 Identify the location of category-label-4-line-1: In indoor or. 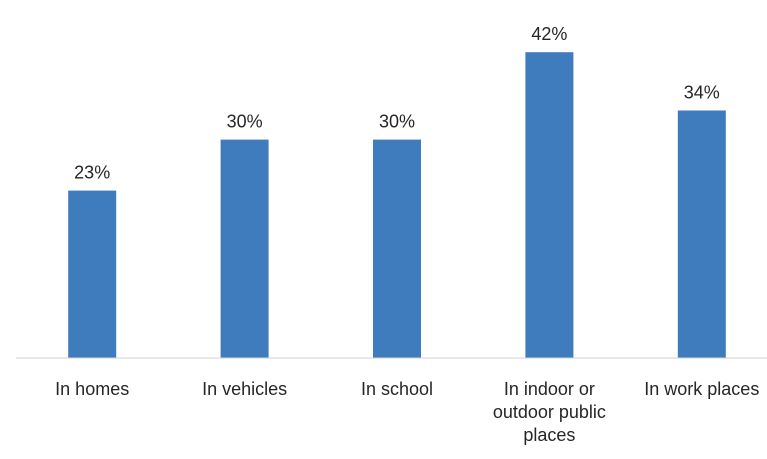
(549, 389).